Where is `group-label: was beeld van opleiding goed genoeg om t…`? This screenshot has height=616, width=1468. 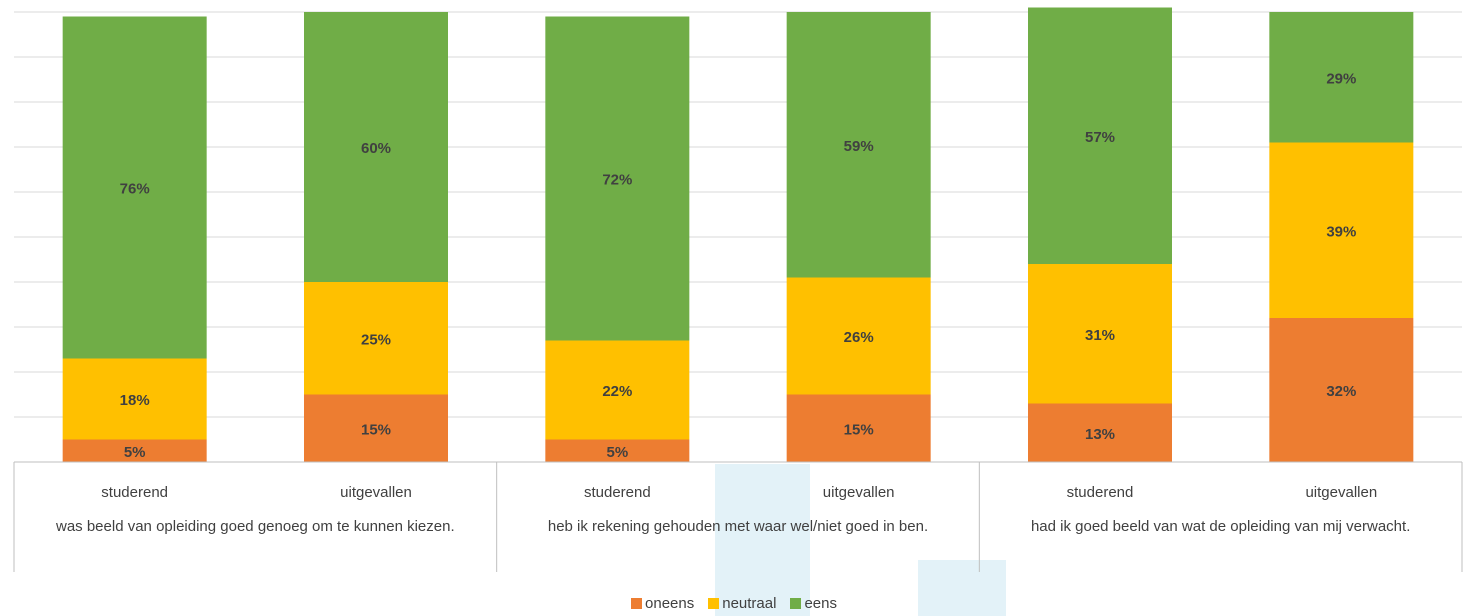
group-label: was beeld van opleiding goed genoeg om t… is located at coordinates (255, 526).